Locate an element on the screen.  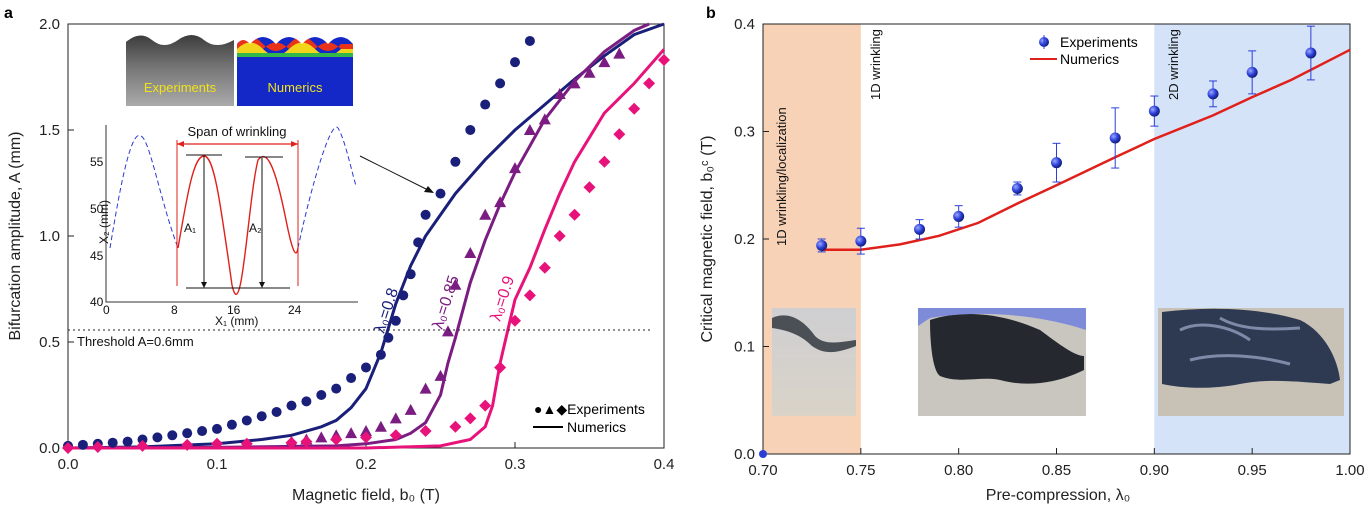
panel-b-xtick-label: 0.95 is located at coordinates (1252, 470).